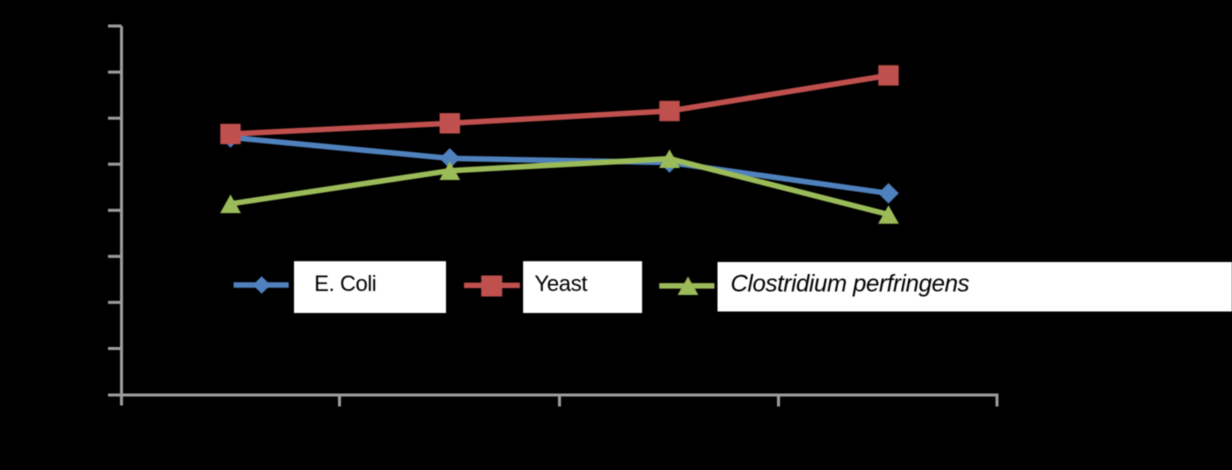 The height and width of the screenshot is (470, 1232). I want to click on svg-text: Clostridium perfringens, so click(850, 284).